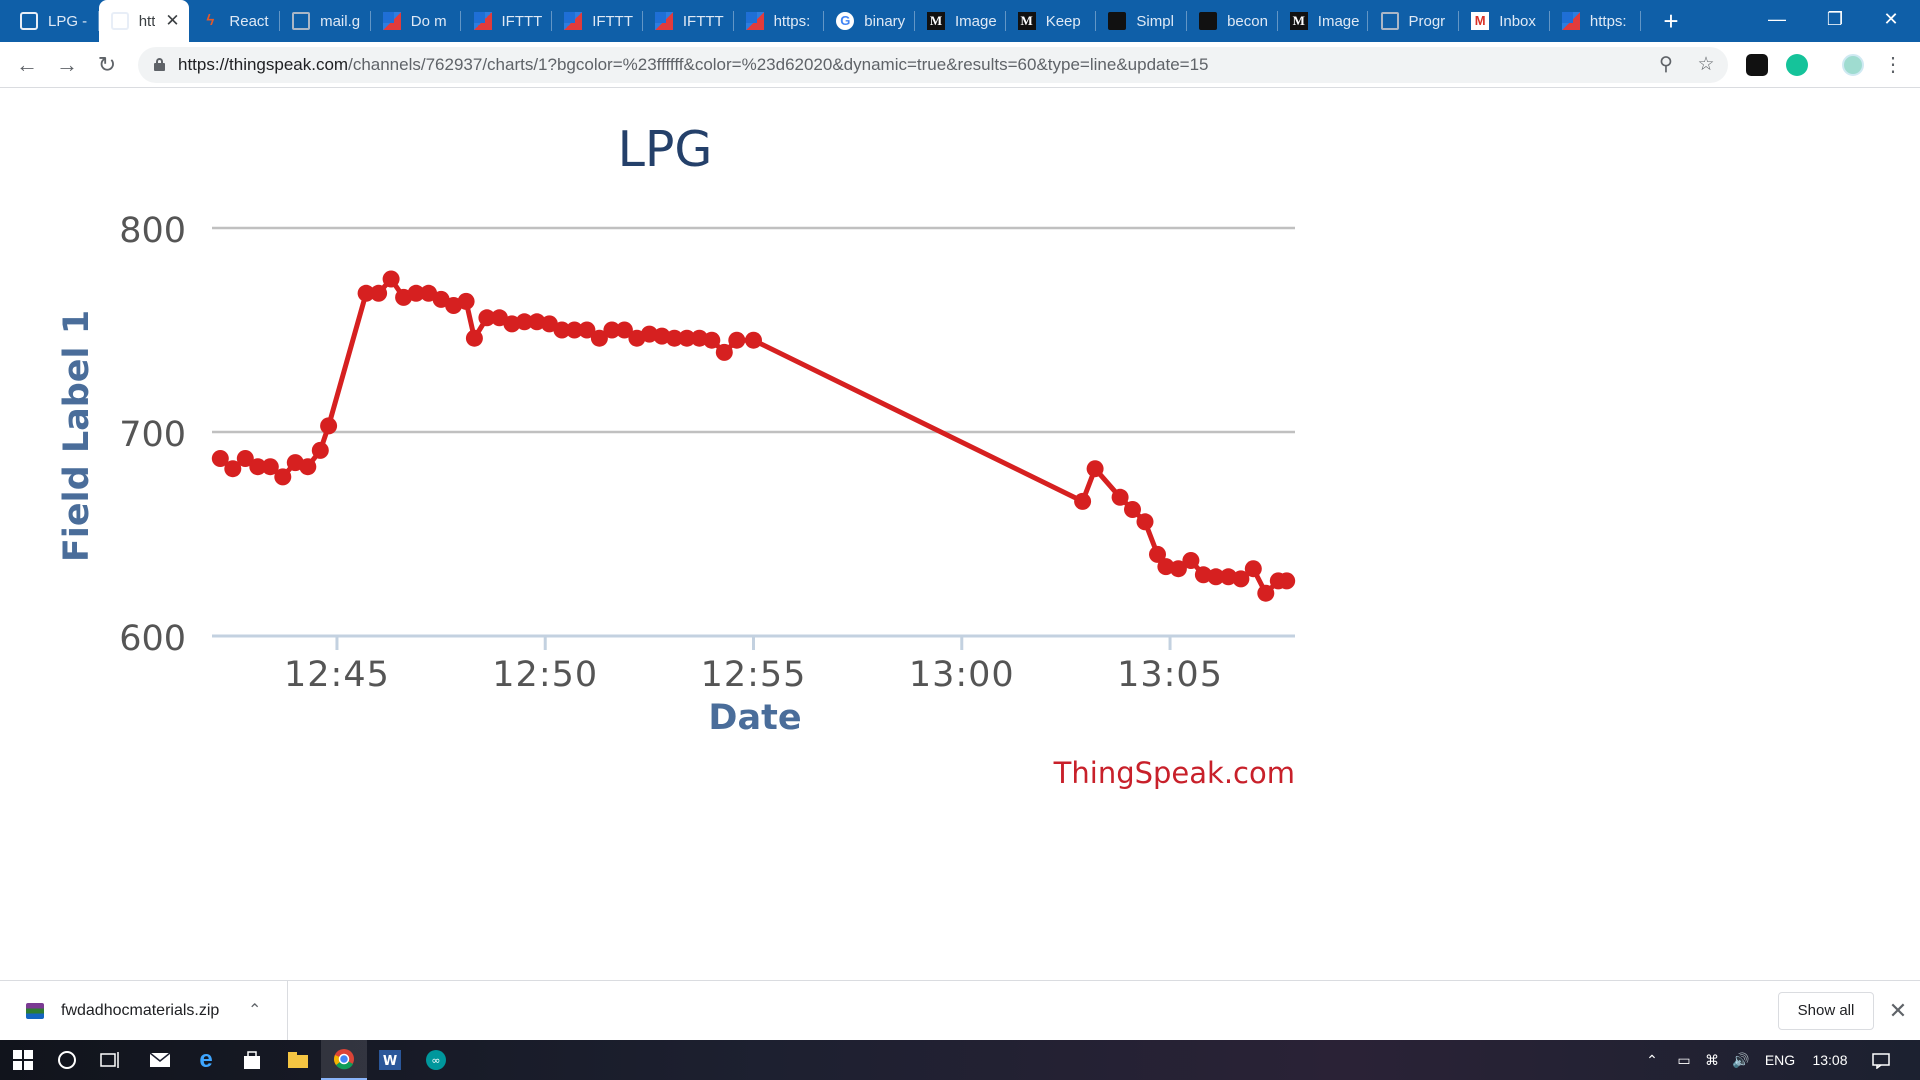  I want to click on browser-tab: htt ✕, so click(144, 21).